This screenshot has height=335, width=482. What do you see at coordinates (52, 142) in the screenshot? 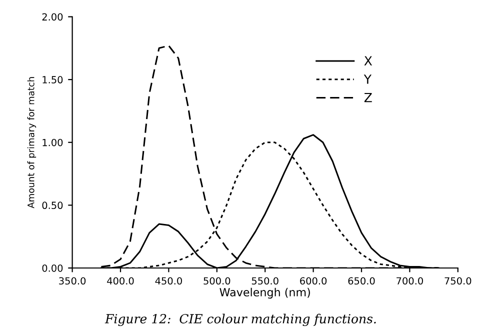
I see `y-tick-label: 1.00` at bounding box center [52, 142].